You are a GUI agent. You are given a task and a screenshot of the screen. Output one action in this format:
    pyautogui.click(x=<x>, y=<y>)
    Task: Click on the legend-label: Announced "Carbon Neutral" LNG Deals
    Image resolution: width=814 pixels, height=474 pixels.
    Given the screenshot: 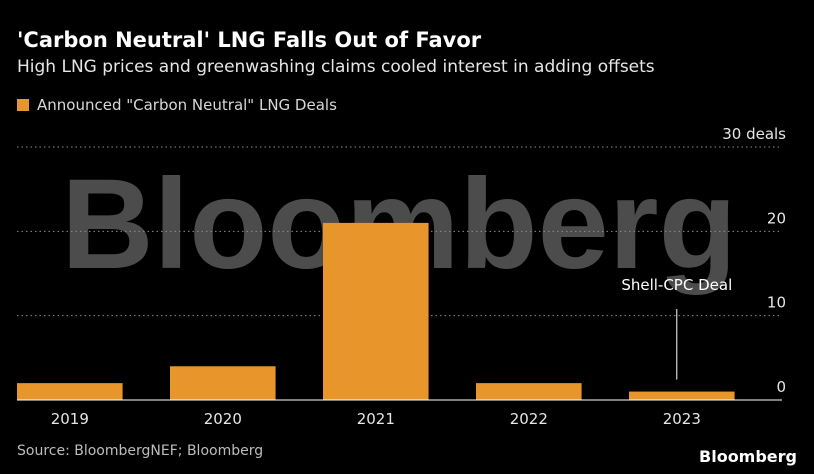 What is the action you would take?
    pyautogui.click(x=187, y=105)
    